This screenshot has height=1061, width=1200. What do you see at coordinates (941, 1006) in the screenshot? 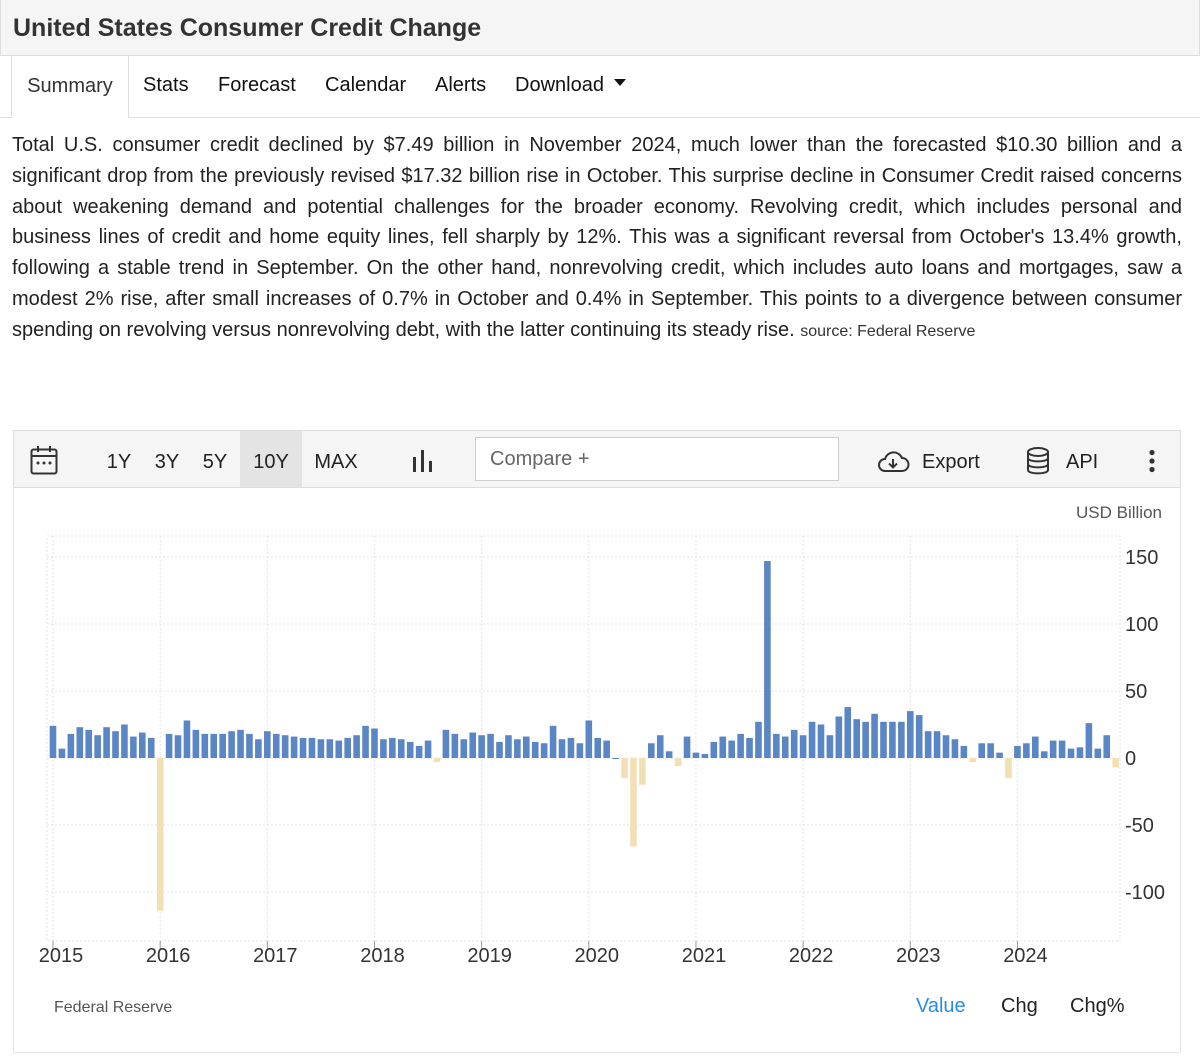
I see `view-value-button: Value` at bounding box center [941, 1006].